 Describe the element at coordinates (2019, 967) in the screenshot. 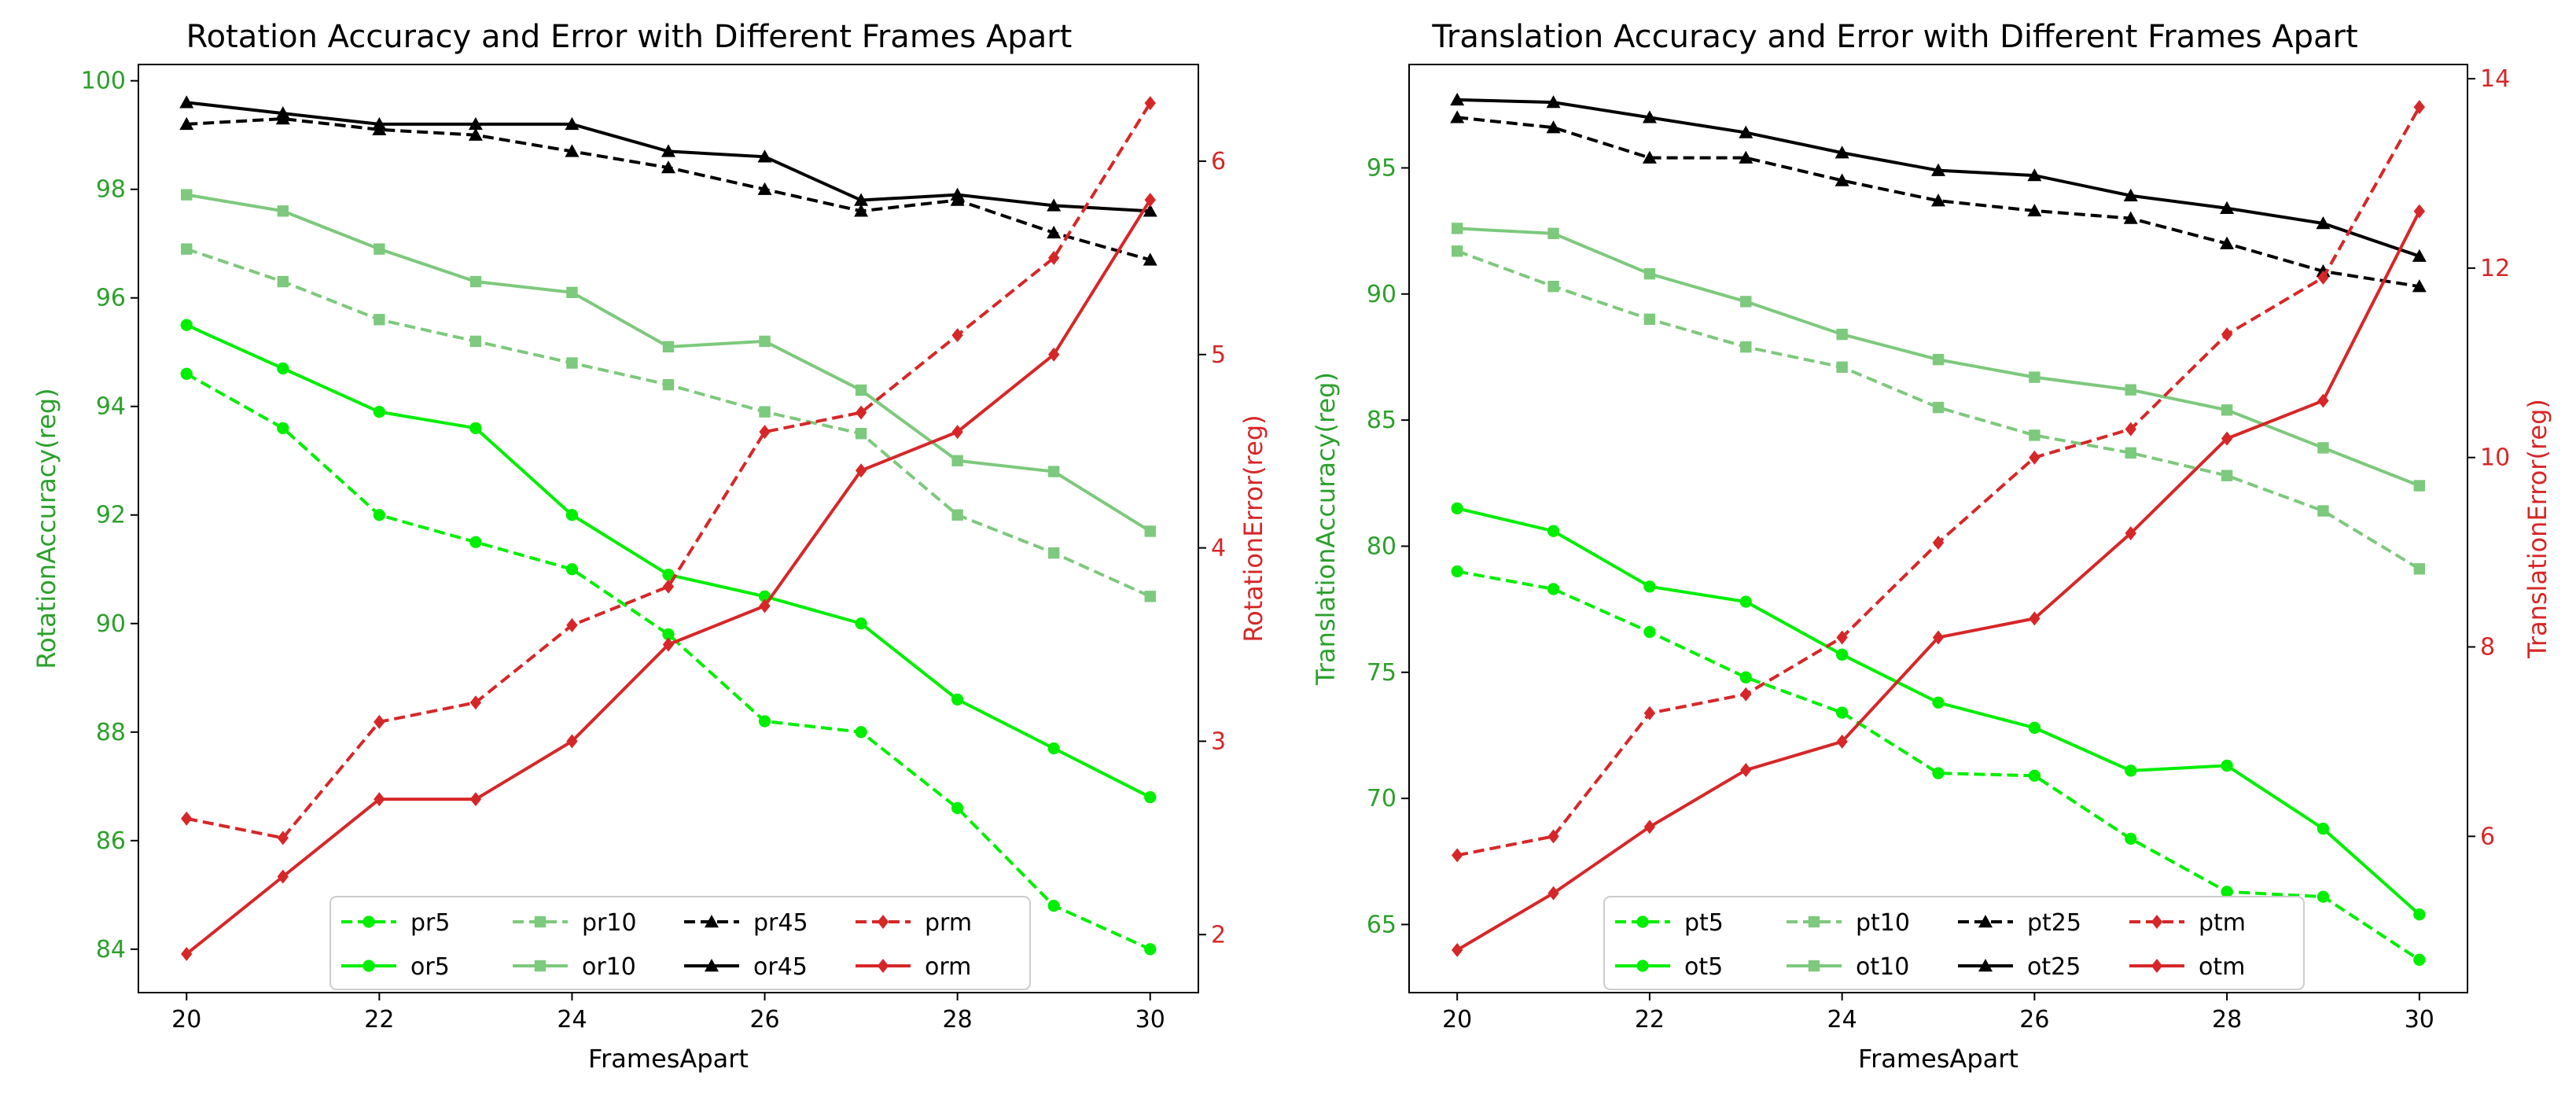

I see `legend-entry-ot25: ot25` at that location.